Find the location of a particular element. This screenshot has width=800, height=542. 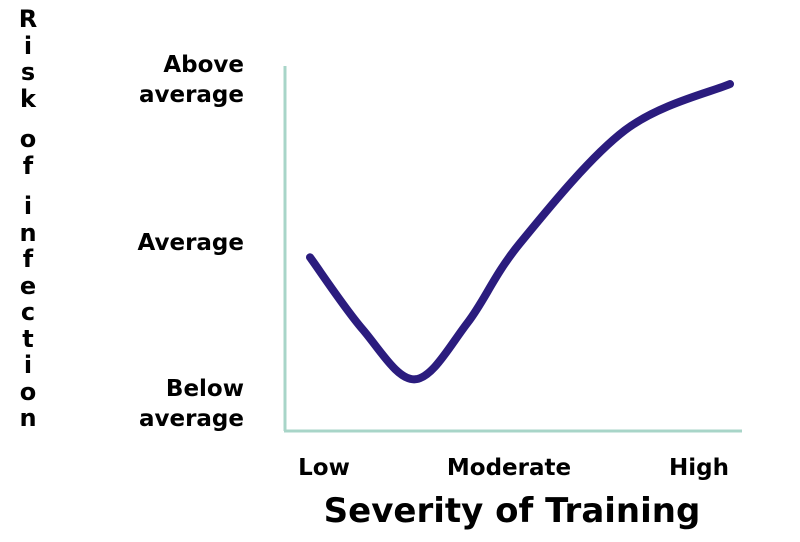

x-tick-label-moderate: Moderate is located at coordinates (509, 468).